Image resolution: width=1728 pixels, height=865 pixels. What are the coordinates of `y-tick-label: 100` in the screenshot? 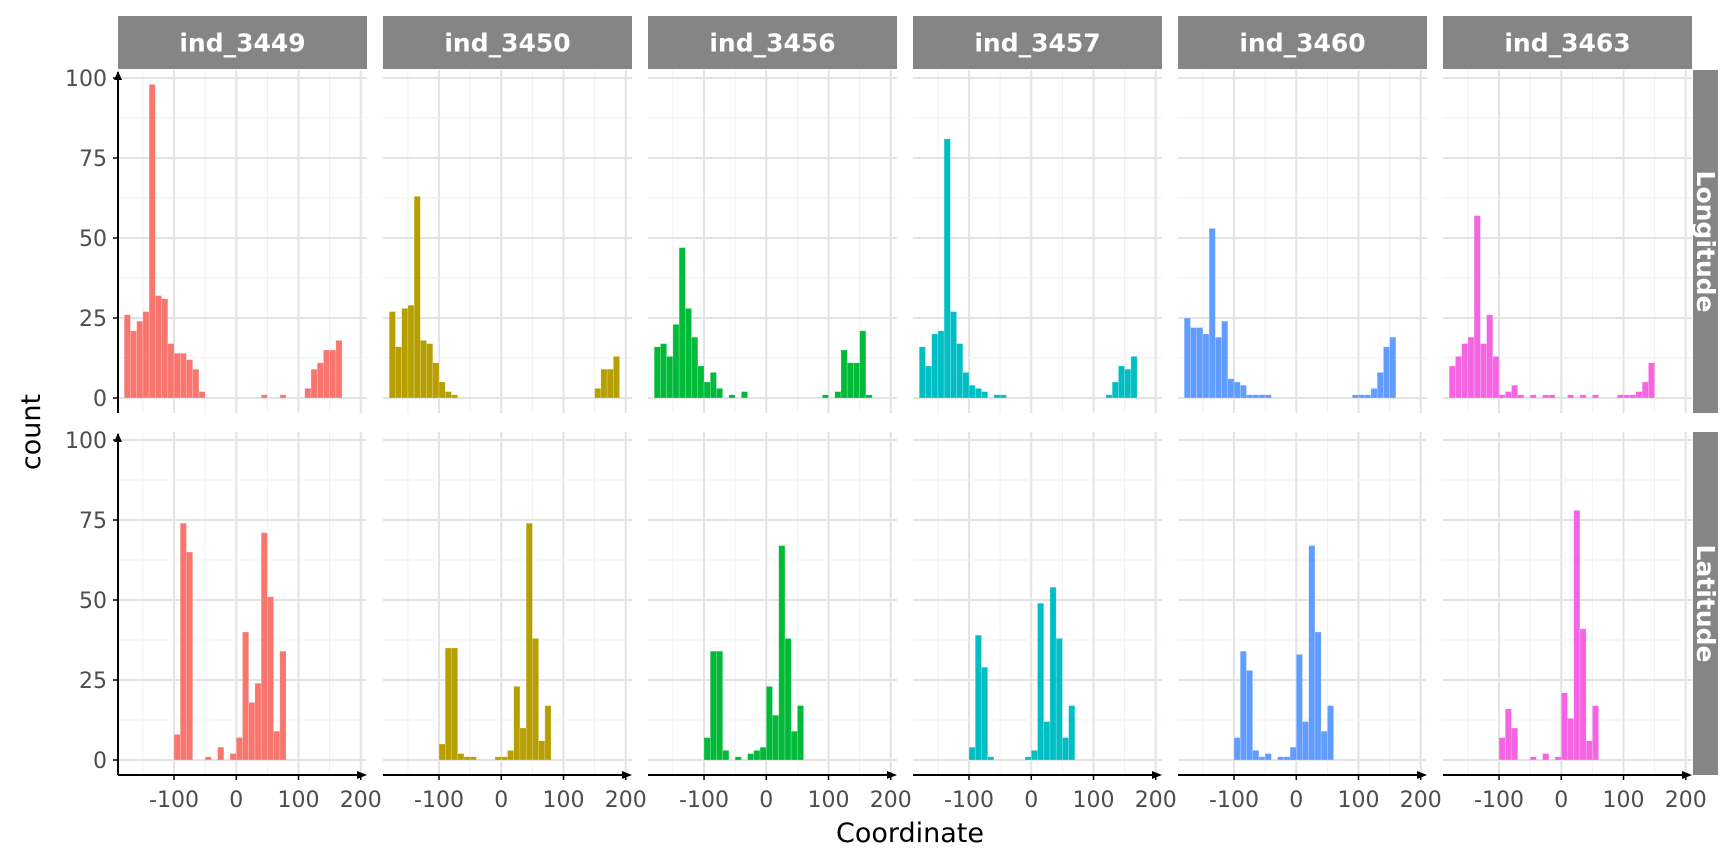 It's located at (86, 79).